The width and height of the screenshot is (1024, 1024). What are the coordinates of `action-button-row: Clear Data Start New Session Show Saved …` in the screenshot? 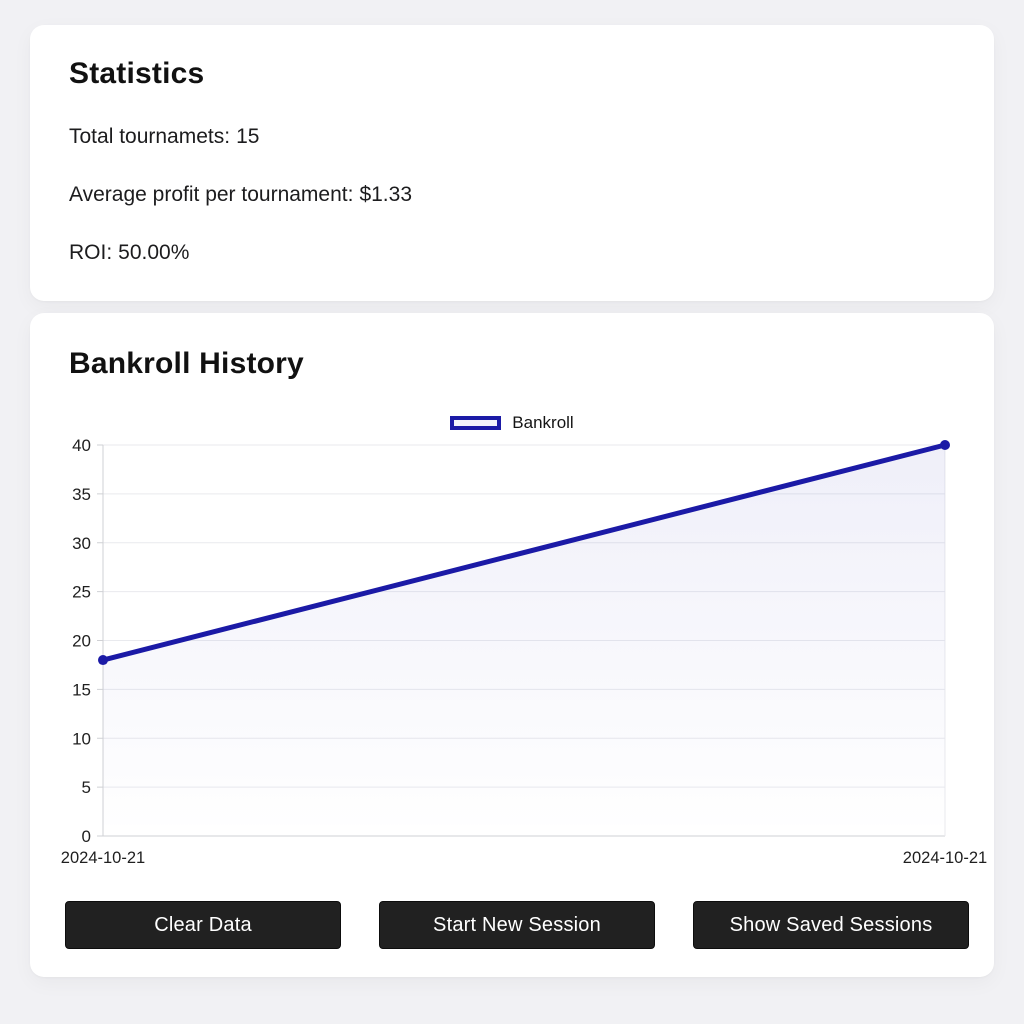 It's located at (517, 925).